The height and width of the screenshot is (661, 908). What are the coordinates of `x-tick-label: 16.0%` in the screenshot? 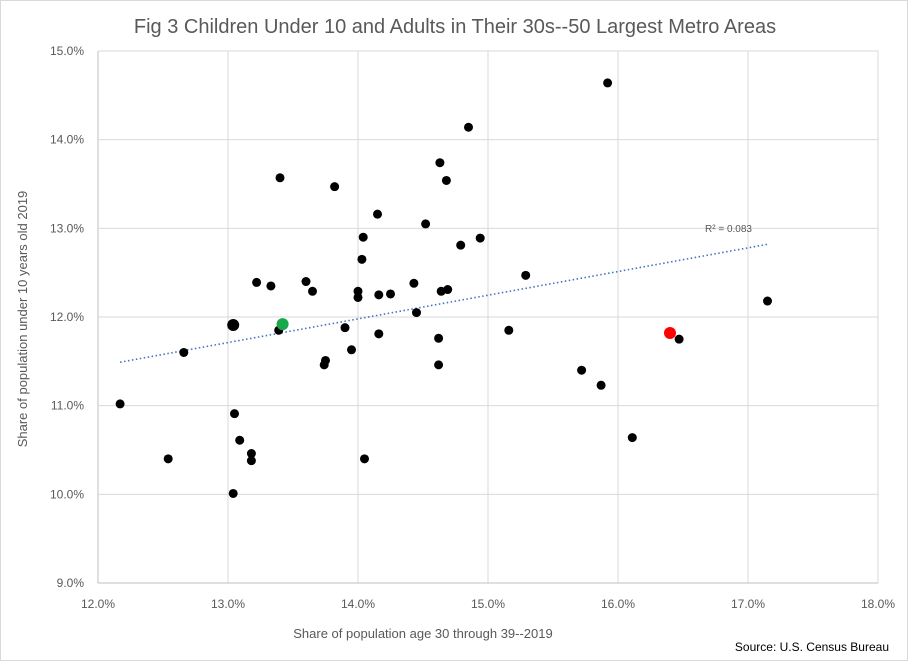 It's located at (618, 604).